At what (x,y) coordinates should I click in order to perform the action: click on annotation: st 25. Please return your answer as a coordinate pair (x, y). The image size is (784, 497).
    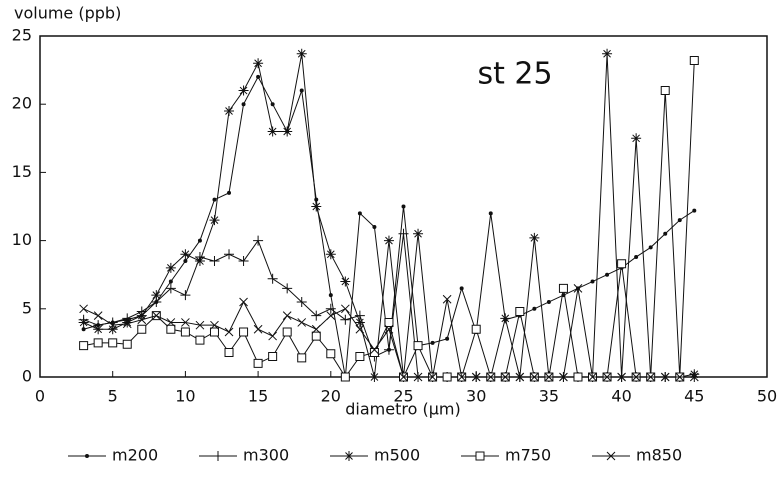
    Looking at the image, I should click on (514, 74).